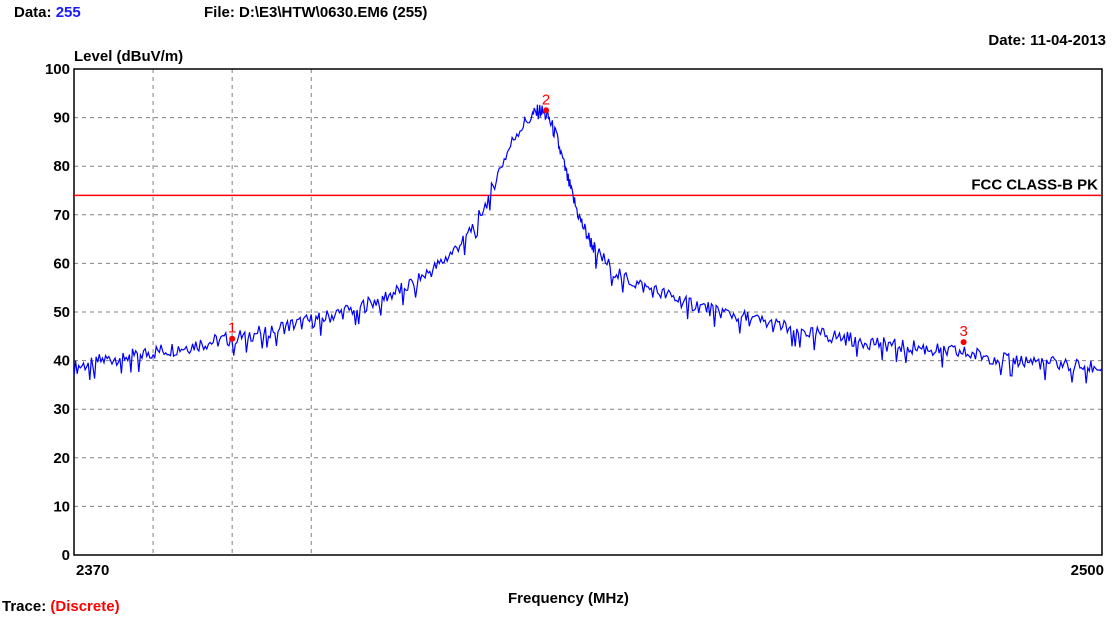 The image size is (1120, 619). What do you see at coordinates (129, 56) in the screenshot?
I see `y-axis-label: Level (dBuV/m)` at bounding box center [129, 56].